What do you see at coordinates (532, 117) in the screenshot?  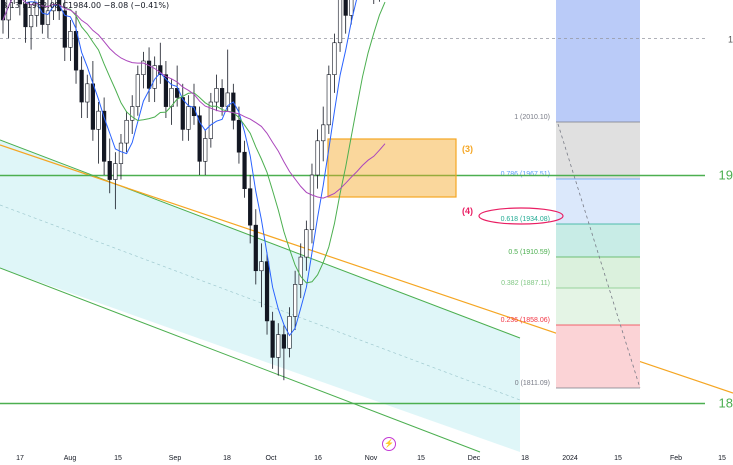 I see `fib-label: 1 (2010.10)` at bounding box center [532, 117].